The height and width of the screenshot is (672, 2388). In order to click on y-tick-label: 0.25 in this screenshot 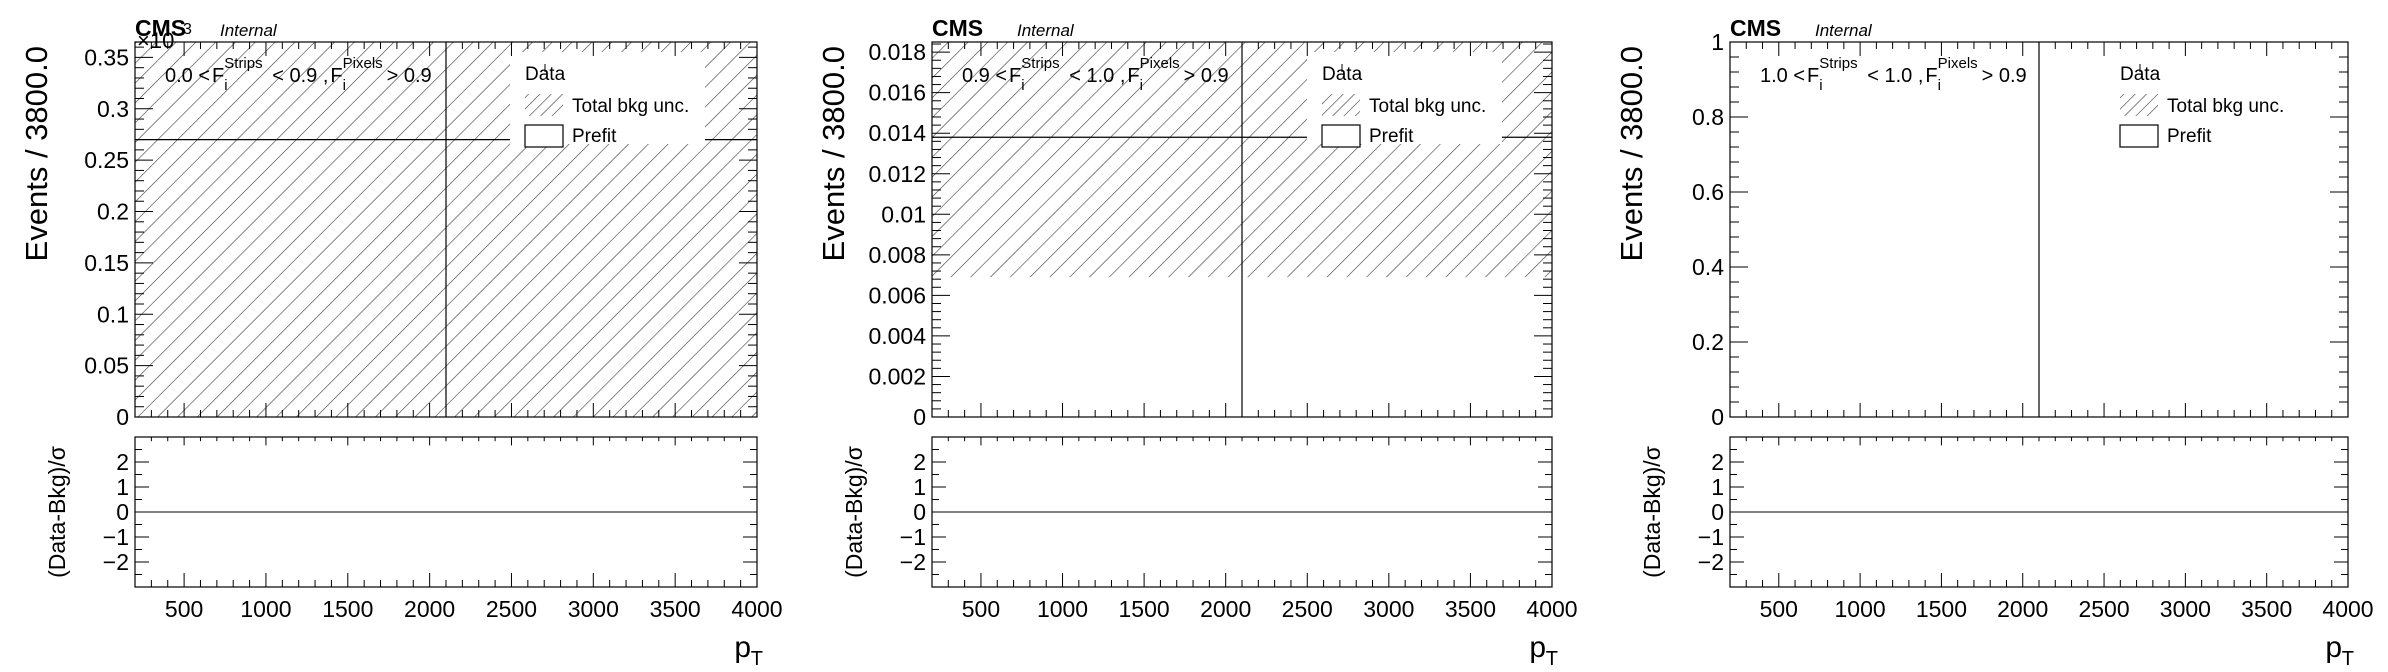, I will do `click(106, 160)`.